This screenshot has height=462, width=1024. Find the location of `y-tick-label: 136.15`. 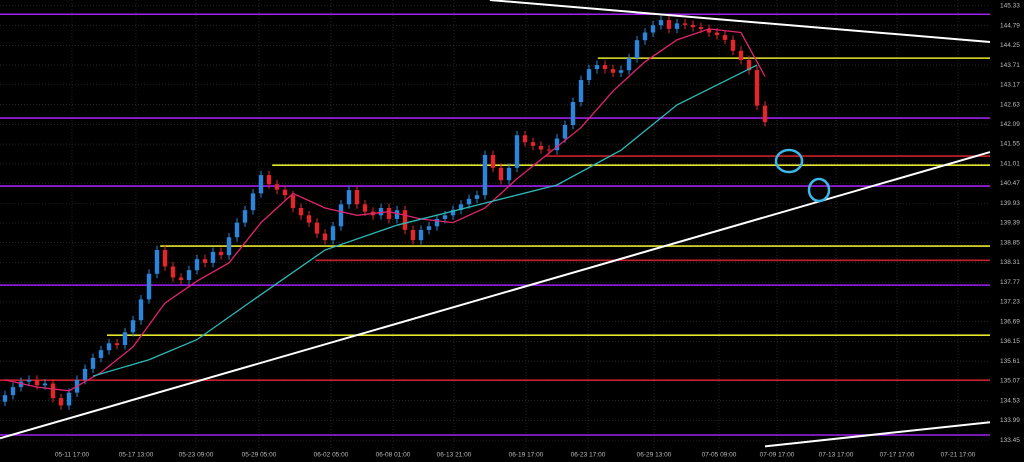

y-tick-label: 136.15 is located at coordinates (1010, 341).